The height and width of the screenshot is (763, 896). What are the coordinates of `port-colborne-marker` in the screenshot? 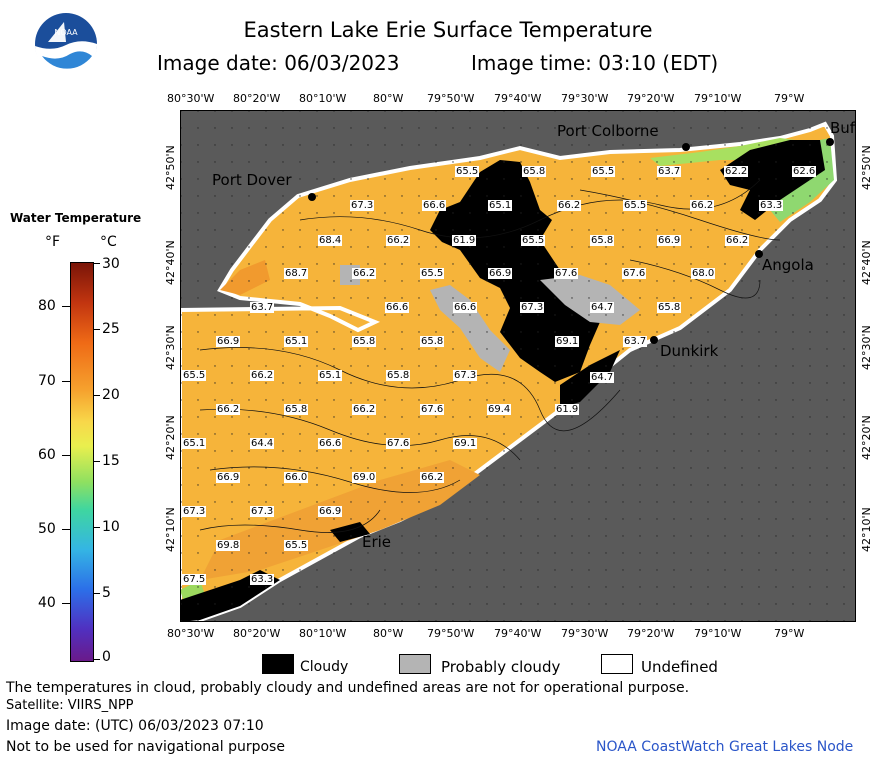 It's located at (686, 147).